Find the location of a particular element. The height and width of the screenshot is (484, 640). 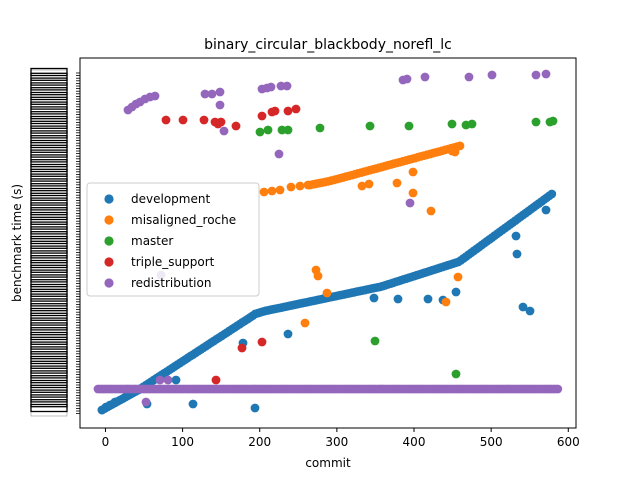

y-tick-labels is located at coordinates (49, 242).